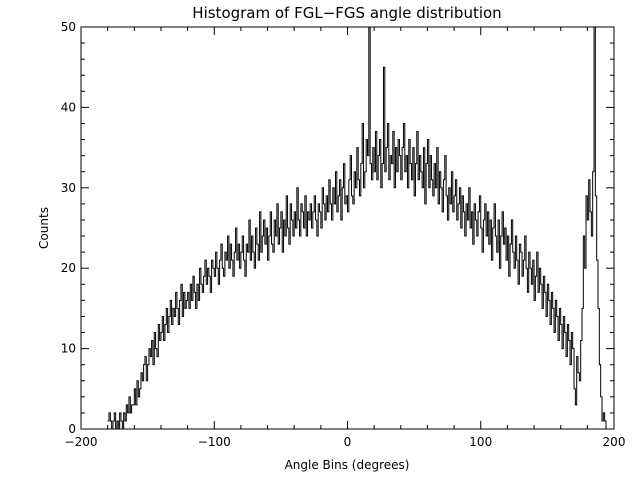 This screenshot has height=480, width=640. I want to click on x-tick-label: −200, so click(81, 442).